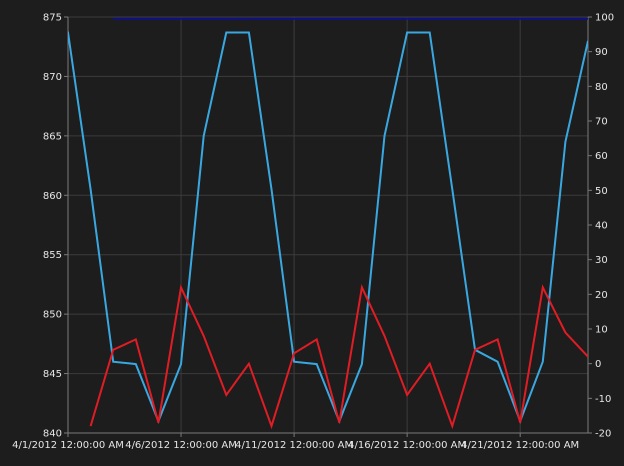 The image size is (624, 466). I want to click on x-tick-label: 4/16/2012 12:00:00 AM, so click(407, 445).